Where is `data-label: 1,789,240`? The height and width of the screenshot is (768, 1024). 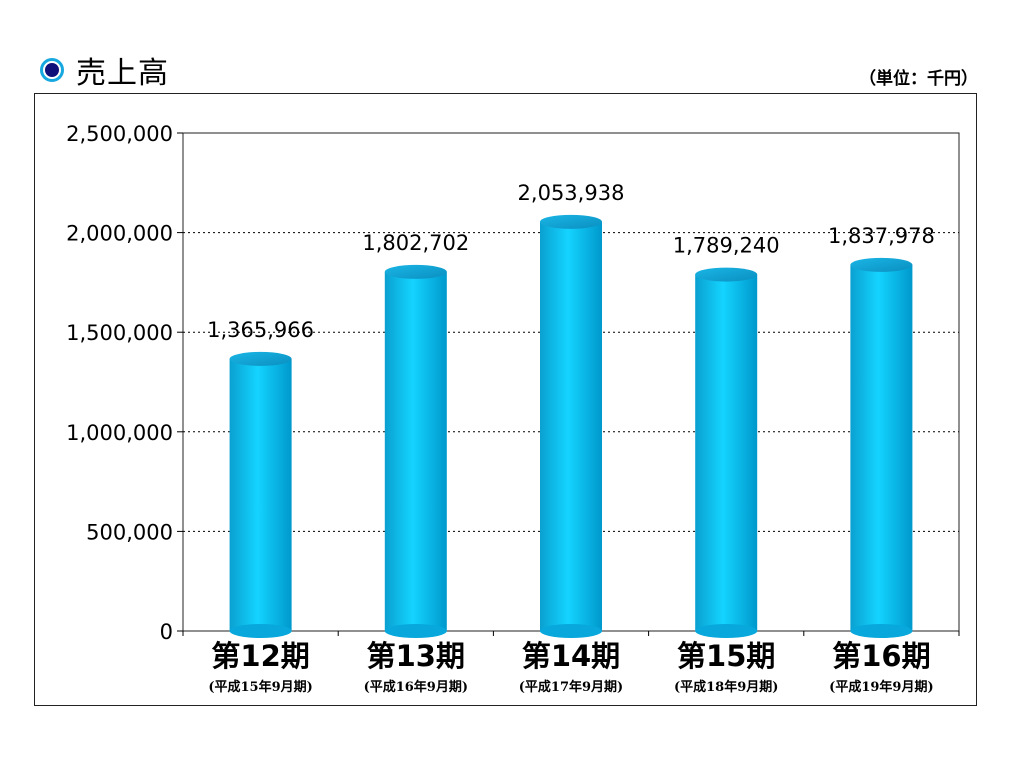 data-label: 1,789,240 is located at coordinates (726, 246).